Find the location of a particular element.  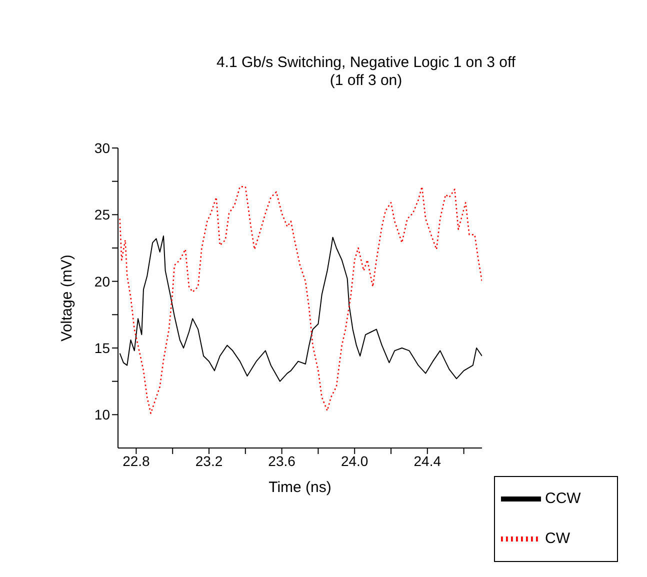

legend-label: CW is located at coordinates (557, 539).